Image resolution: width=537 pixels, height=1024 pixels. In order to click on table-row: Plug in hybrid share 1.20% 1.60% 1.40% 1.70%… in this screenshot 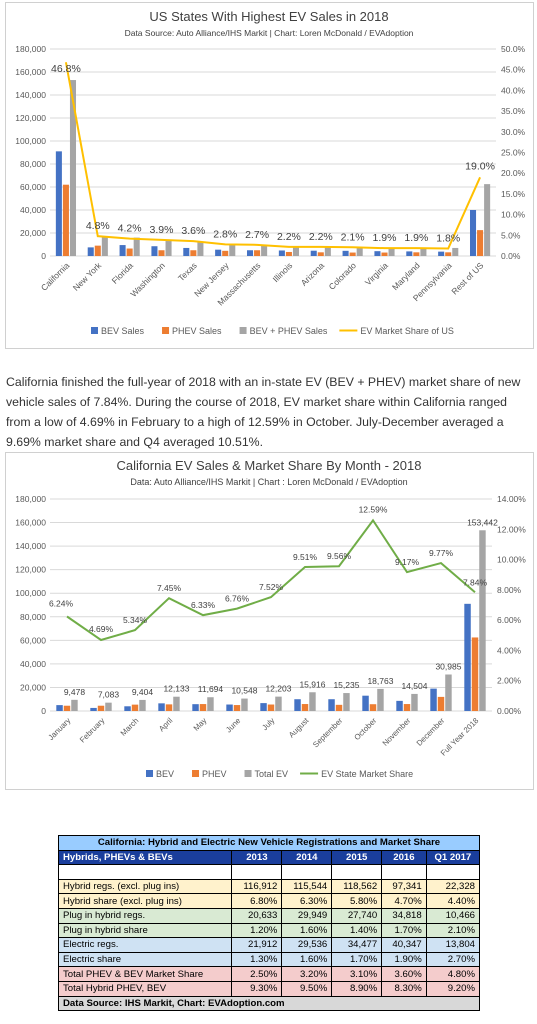, I will do `click(269, 930)`.